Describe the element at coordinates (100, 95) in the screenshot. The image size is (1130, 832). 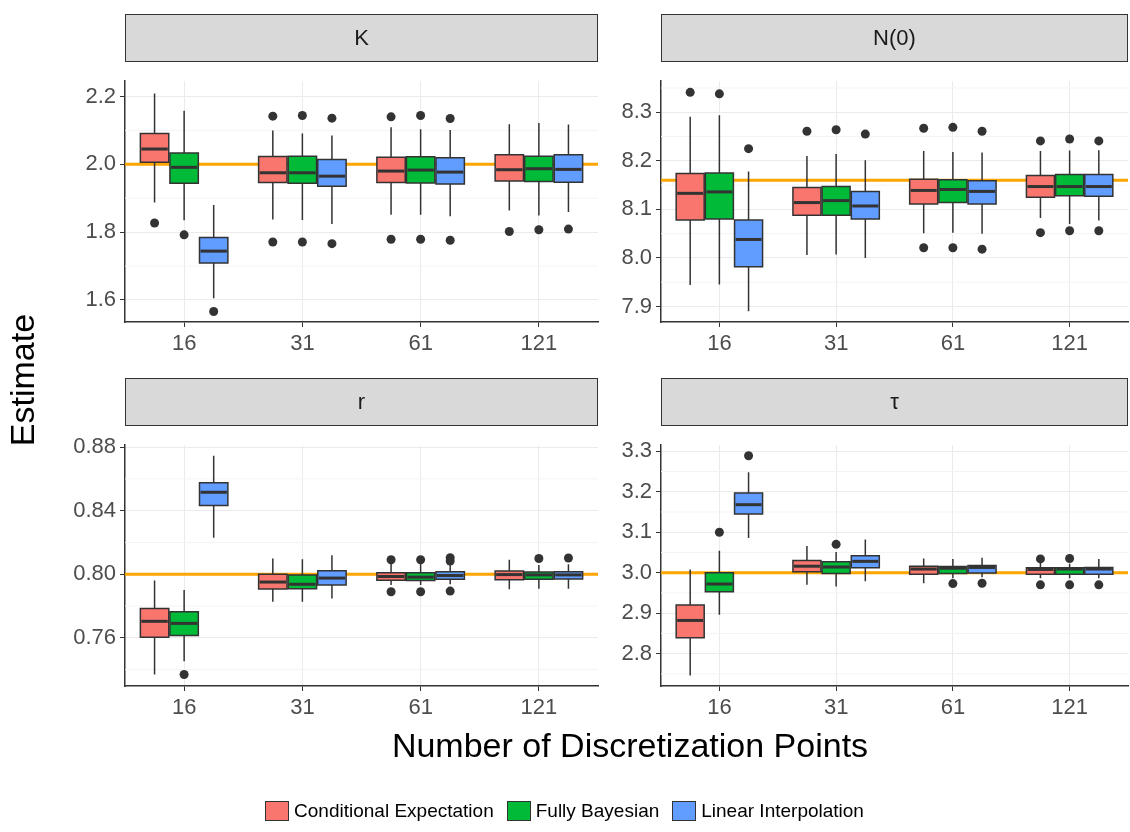
I see `y-tick-label: 2.2` at that location.